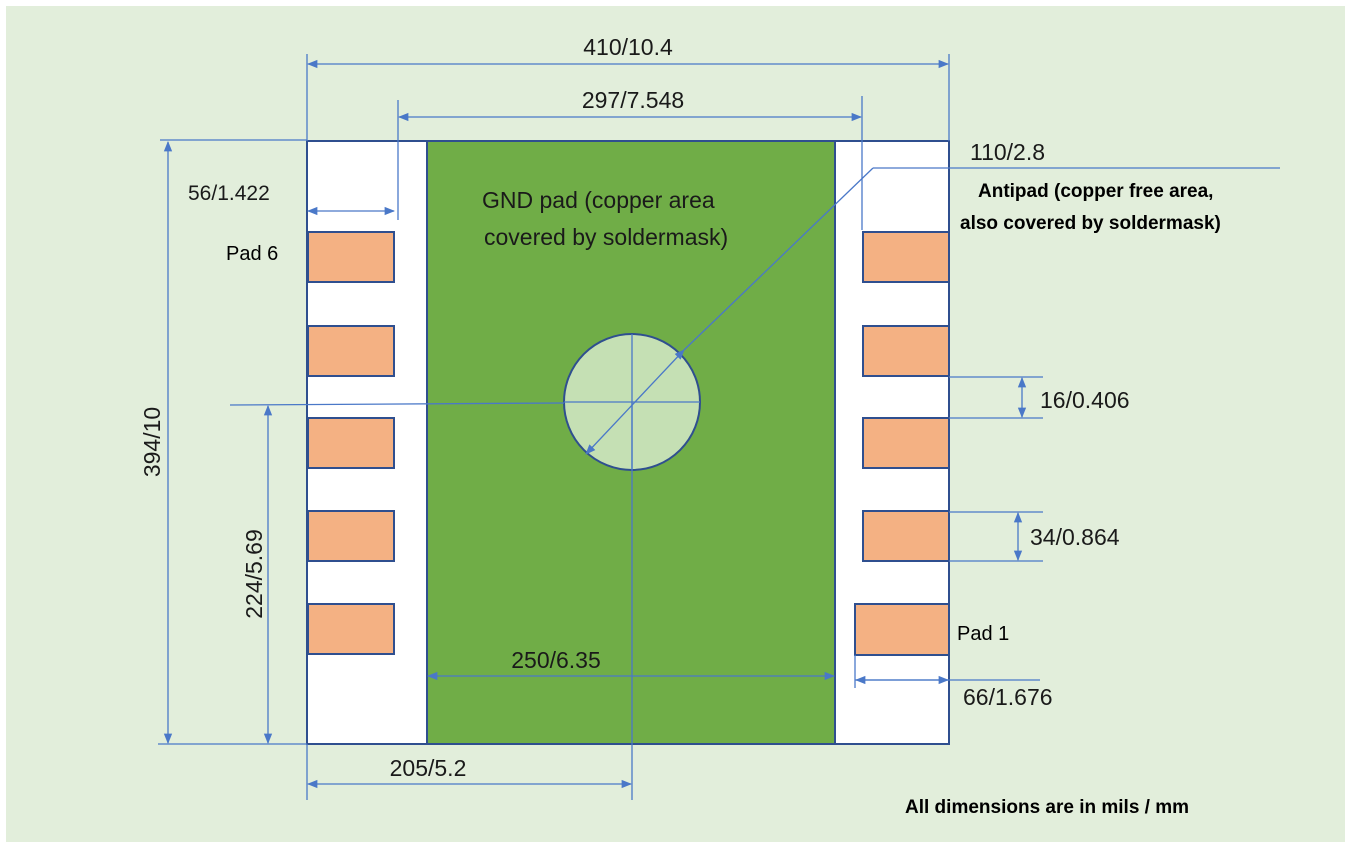  Describe the element at coordinates (254, 574) in the screenshot. I see `dim-center-y: 224/5.69` at that location.